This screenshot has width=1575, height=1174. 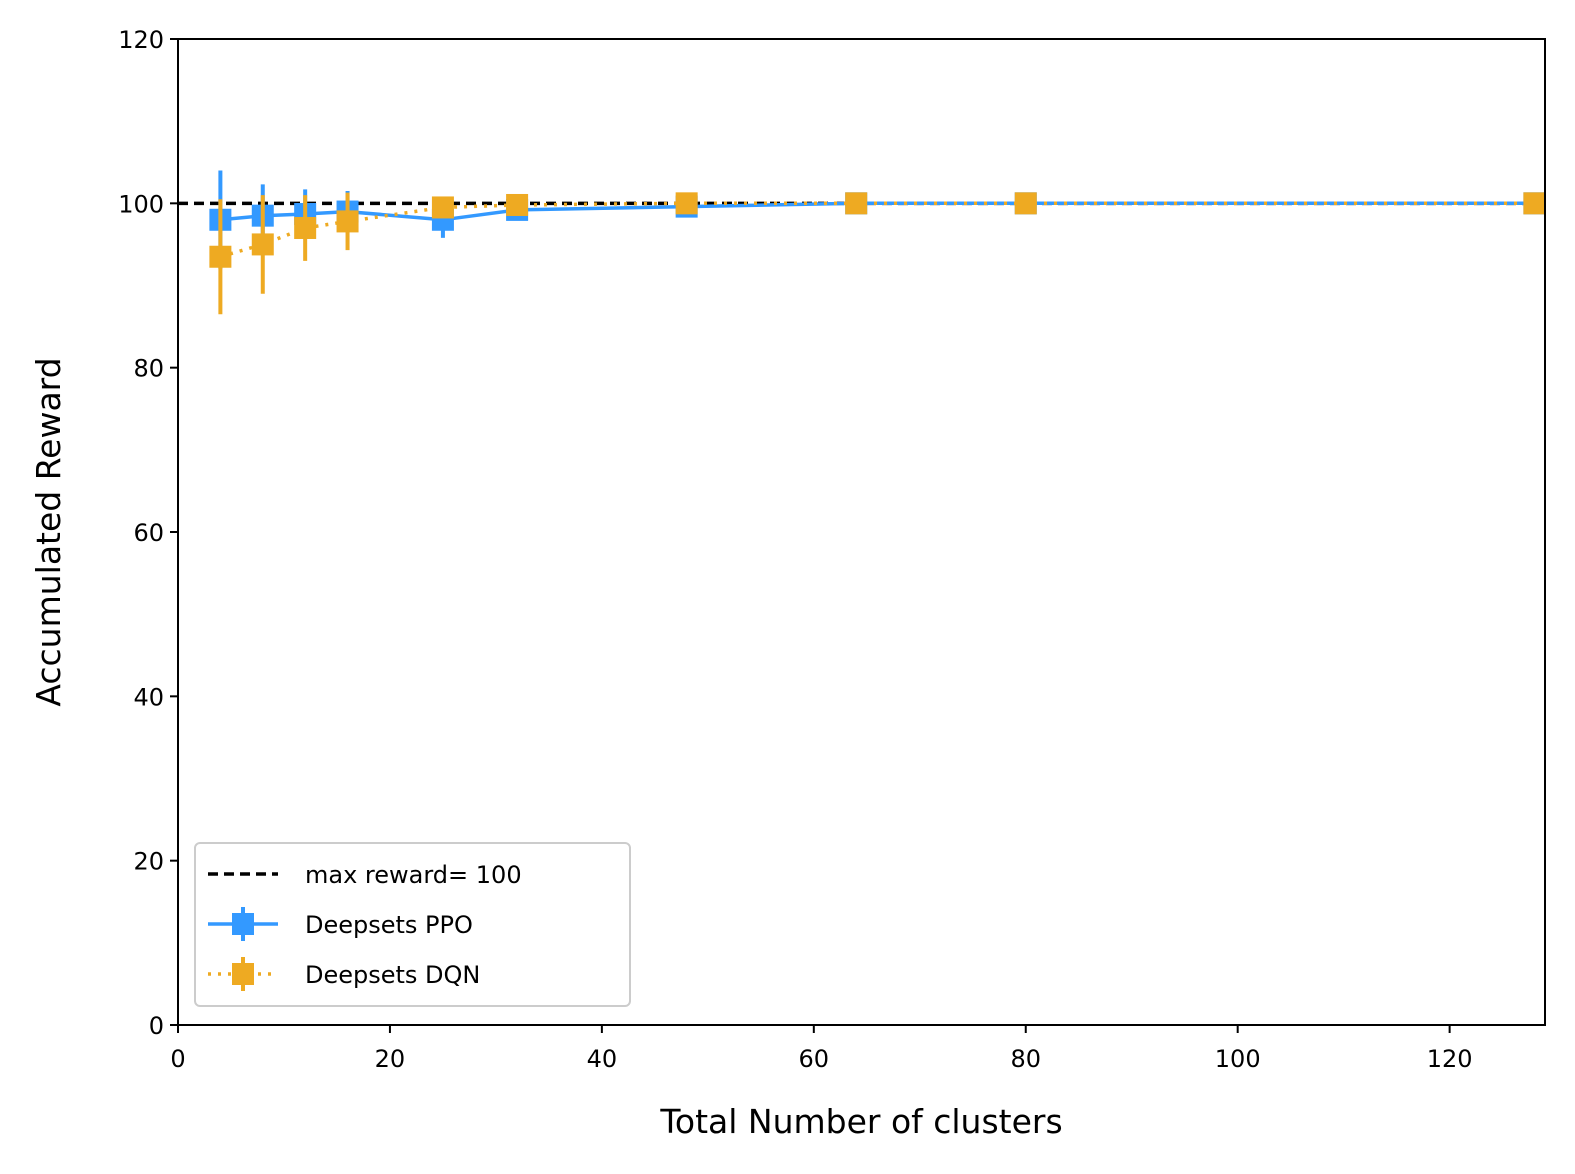 I want to click on y-tick-label: 40, so click(x=148, y=697).